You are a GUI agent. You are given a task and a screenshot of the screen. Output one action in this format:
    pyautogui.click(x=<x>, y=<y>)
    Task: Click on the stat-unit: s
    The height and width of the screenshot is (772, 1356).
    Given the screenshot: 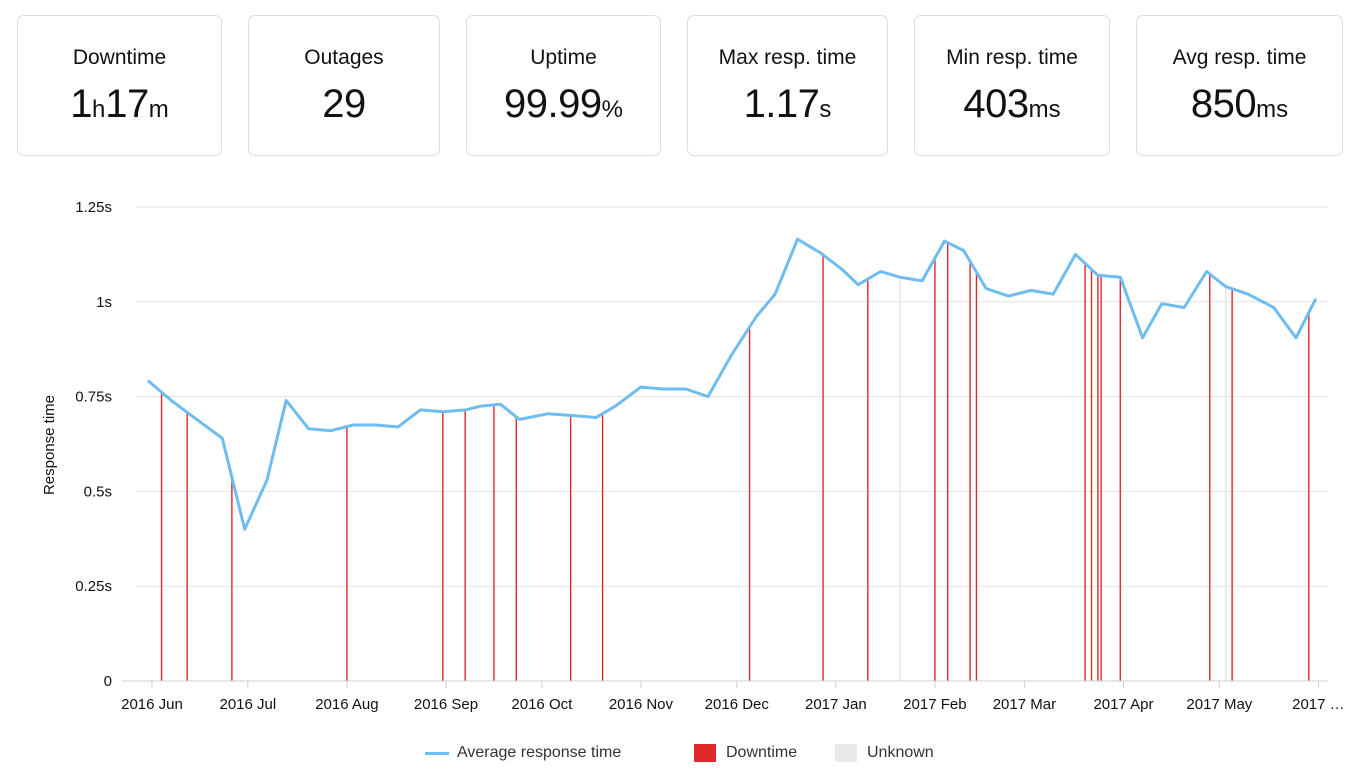 What is the action you would take?
    pyautogui.click(x=825, y=109)
    